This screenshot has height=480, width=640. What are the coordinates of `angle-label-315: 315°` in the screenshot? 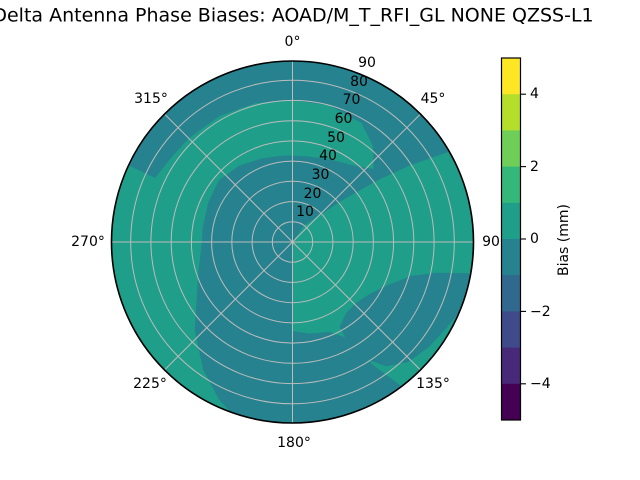 It's located at (151, 99).